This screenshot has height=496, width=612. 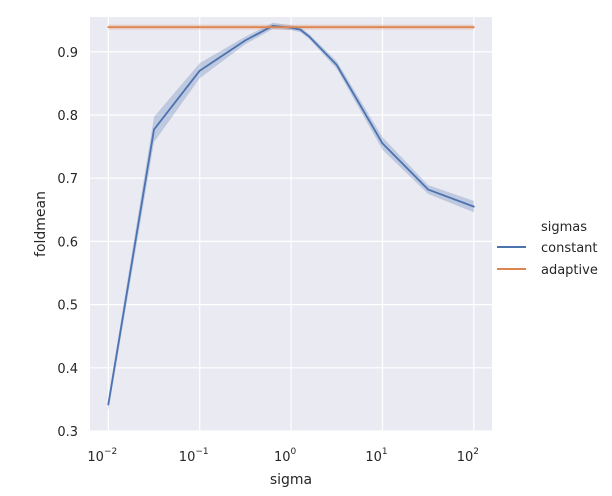 What do you see at coordinates (285, 456) in the screenshot?
I see `x-tick-label-2: 10⁰` at bounding box center [285, 456].